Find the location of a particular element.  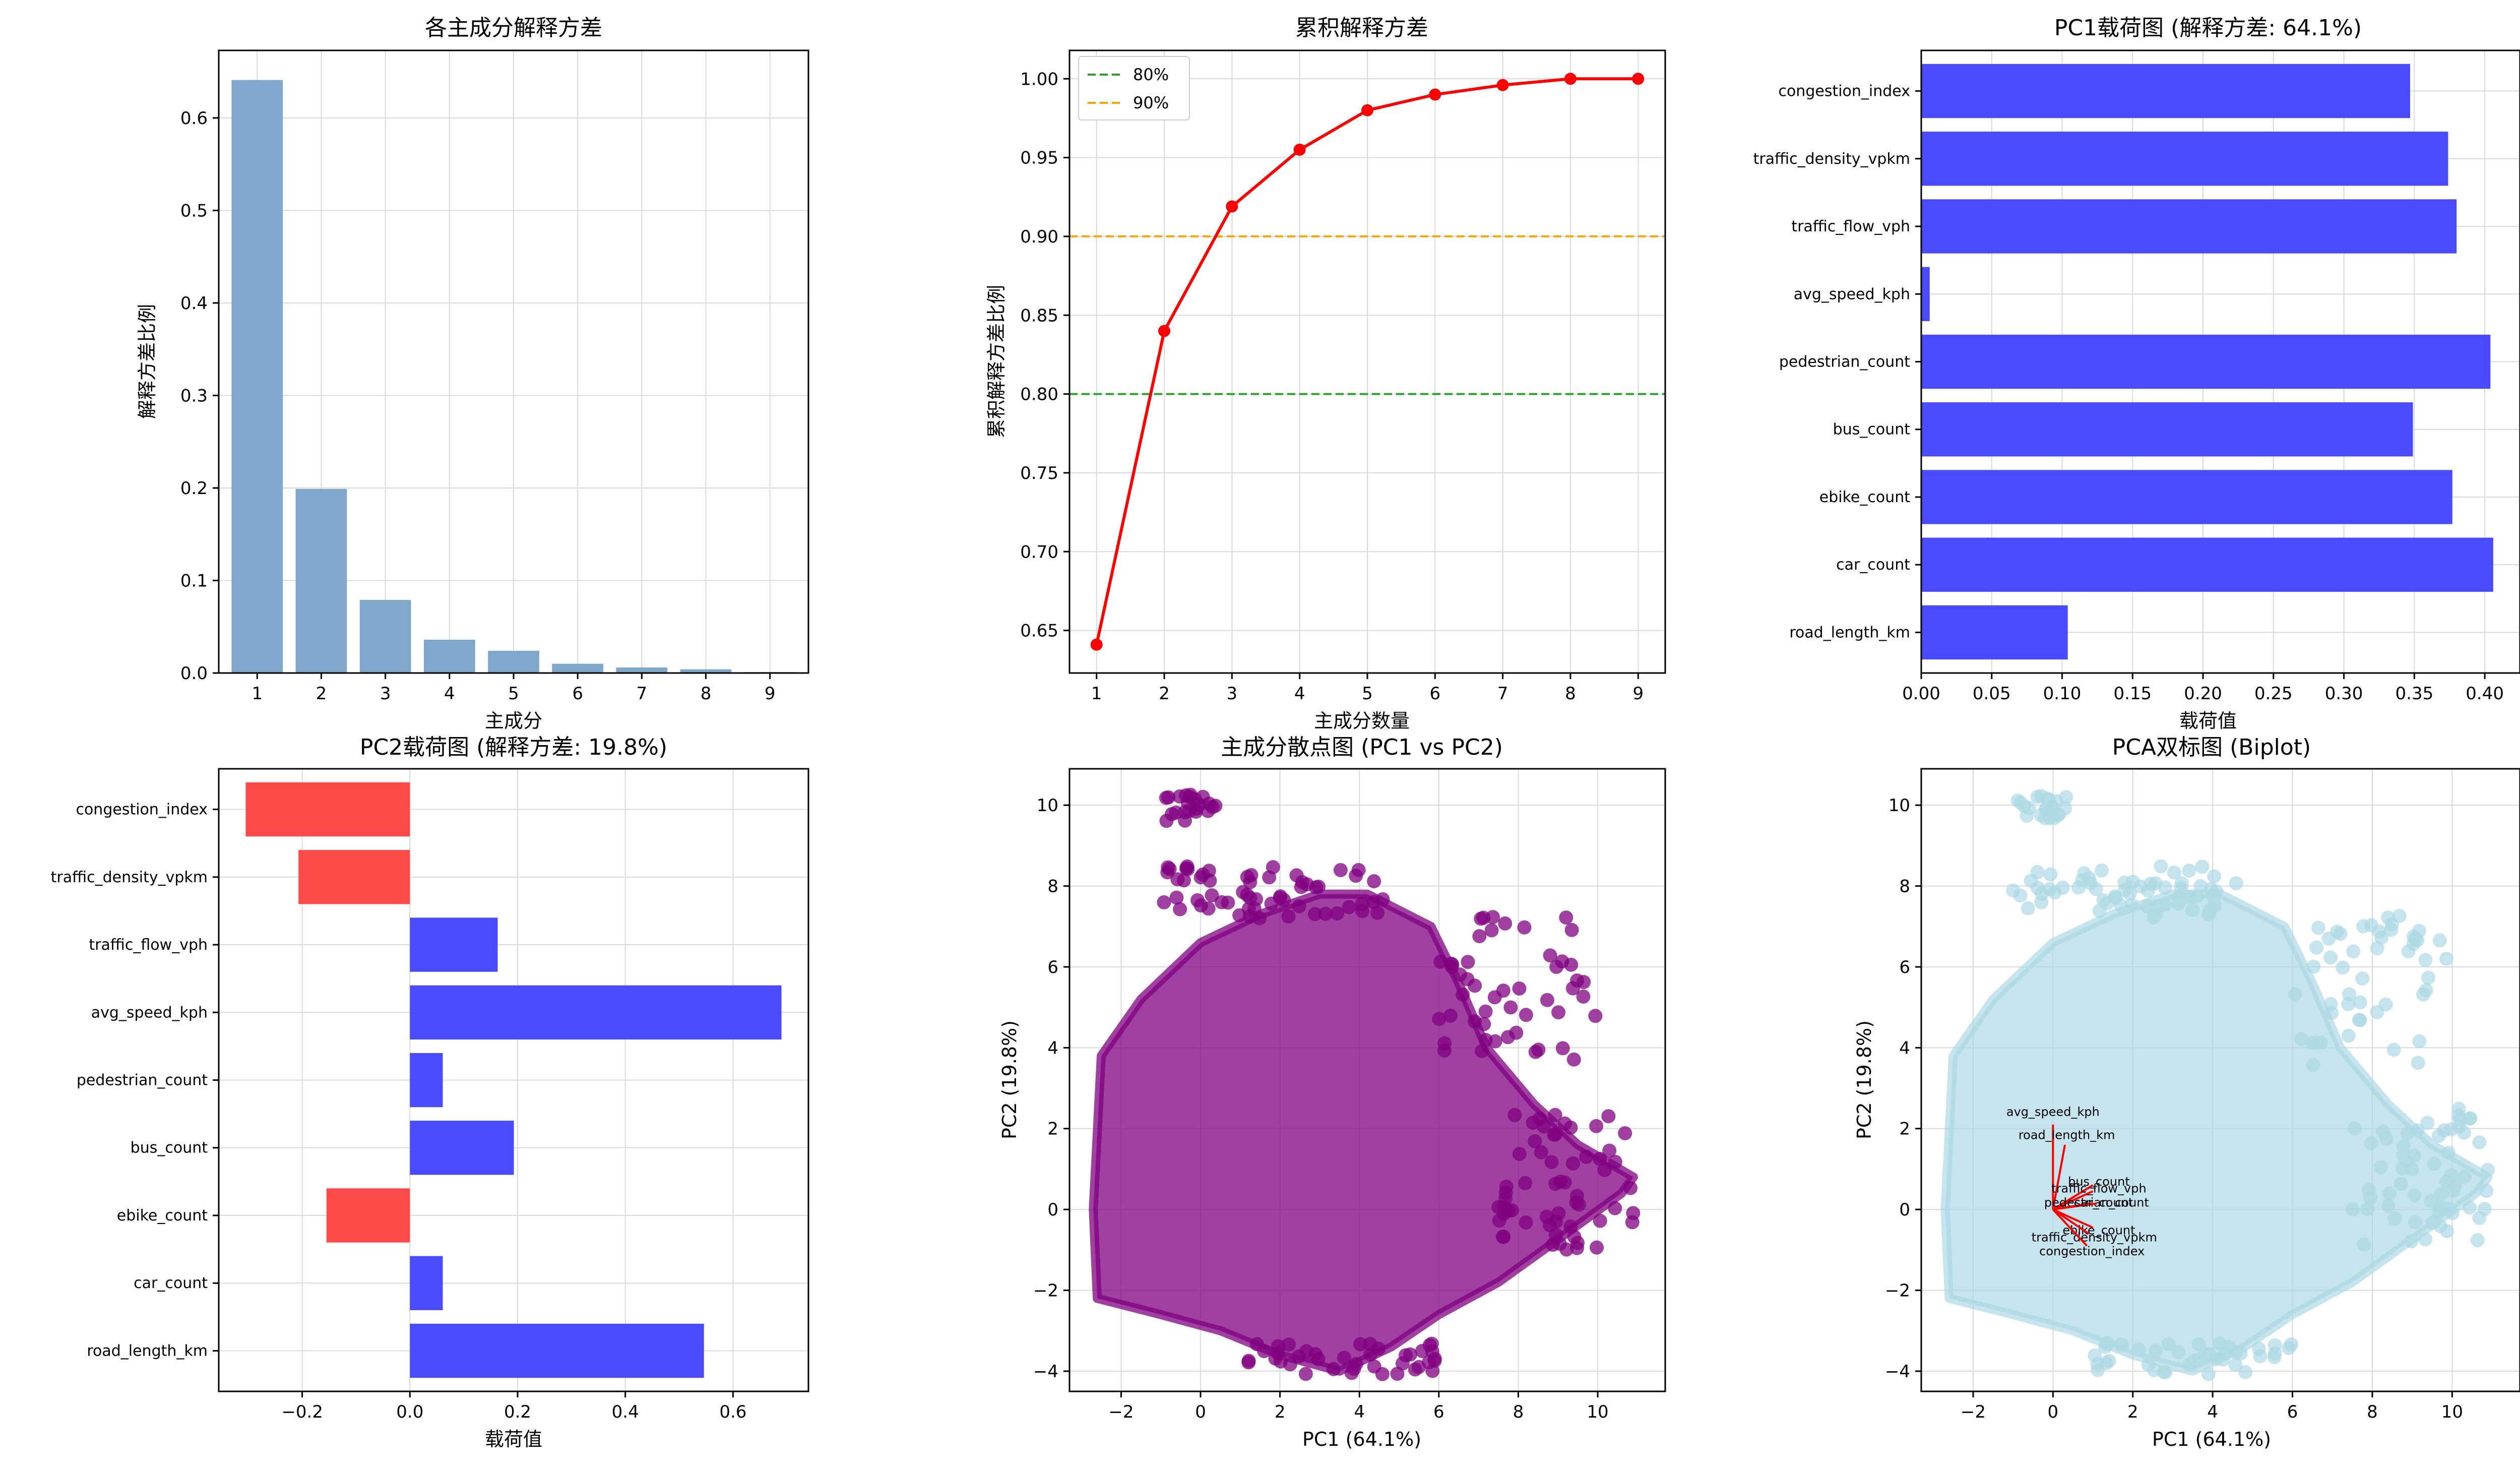

x-tick-label: 6 is located at coordinates (1435, 694).